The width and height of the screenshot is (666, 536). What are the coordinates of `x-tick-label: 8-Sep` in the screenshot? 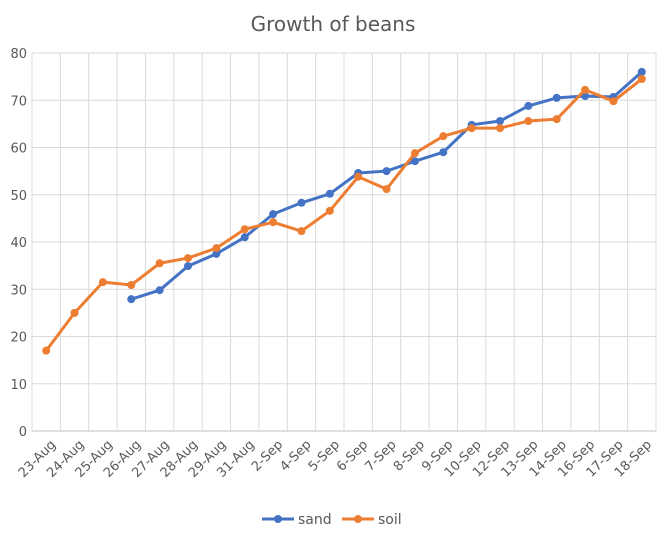 It's located at (409, 455).